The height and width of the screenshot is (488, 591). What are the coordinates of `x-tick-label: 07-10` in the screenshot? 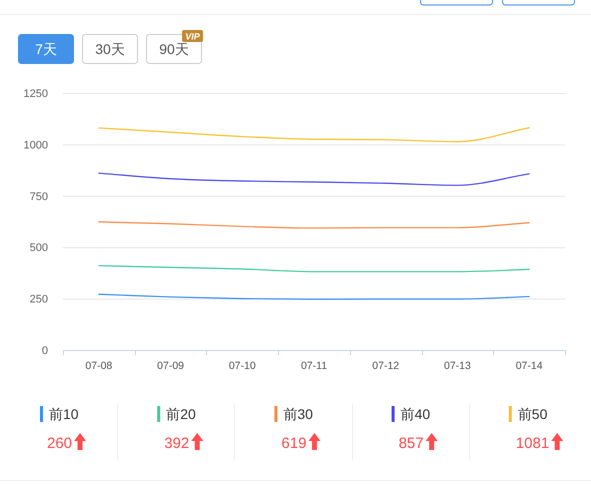 It's located at (242, 366).